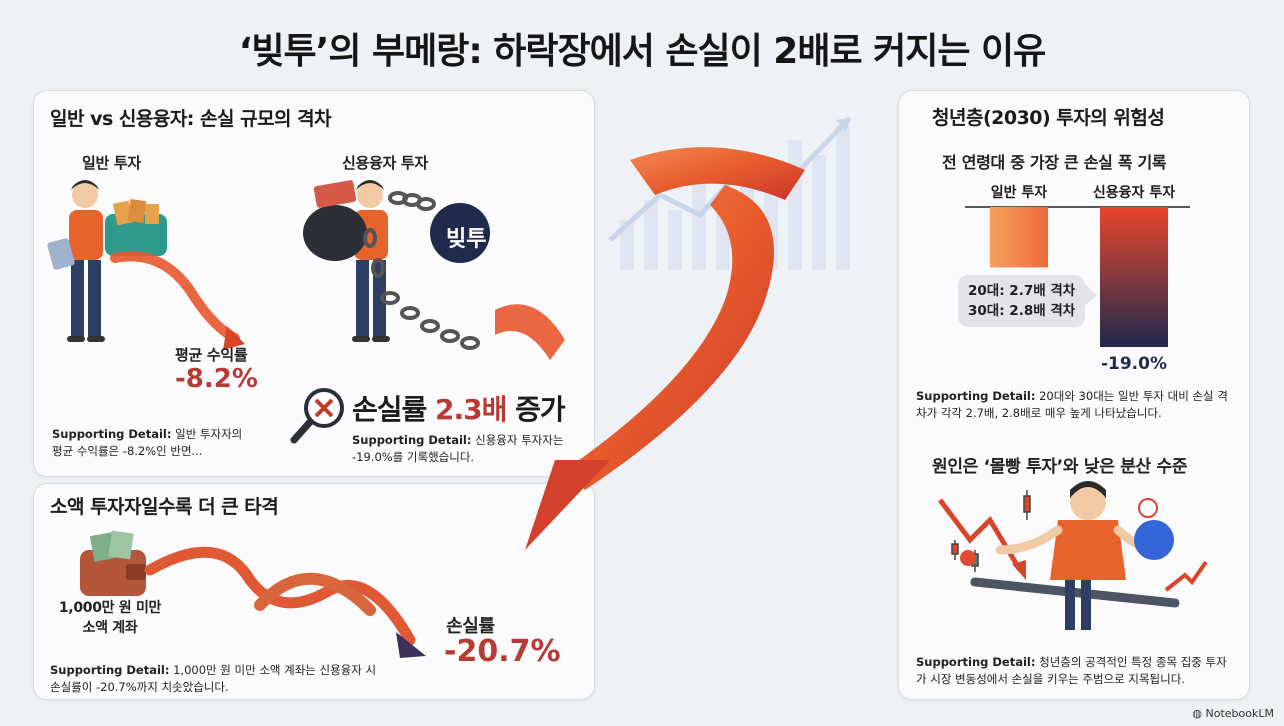 Image resolution: width=1284 pixels, height=726 pixels. Describe the element at coordinates (471, 409) in the screenshot. I see `loss-multiple-value: 2.3배` at that location.